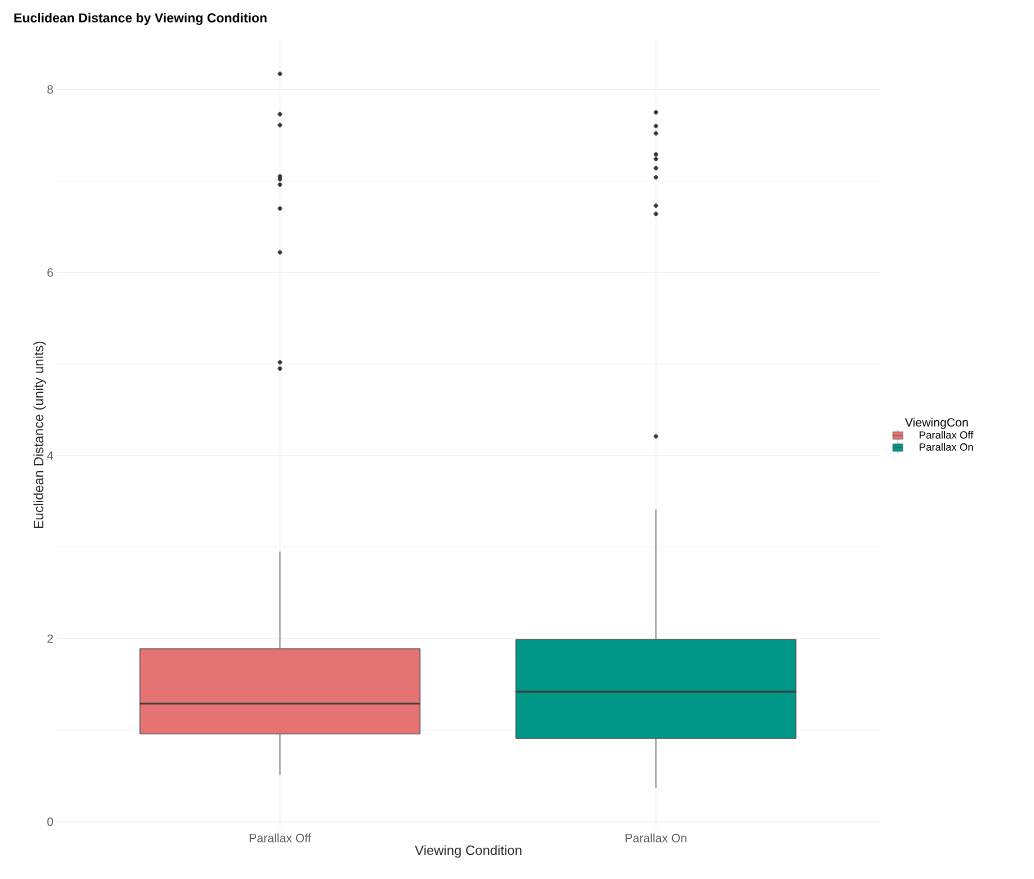 This screenshot has height=879, width=1034. What do you see at coordinates (50, 638) in the screenshot?
I see `y-tick-label: 2` at bounding box center [50, 638].